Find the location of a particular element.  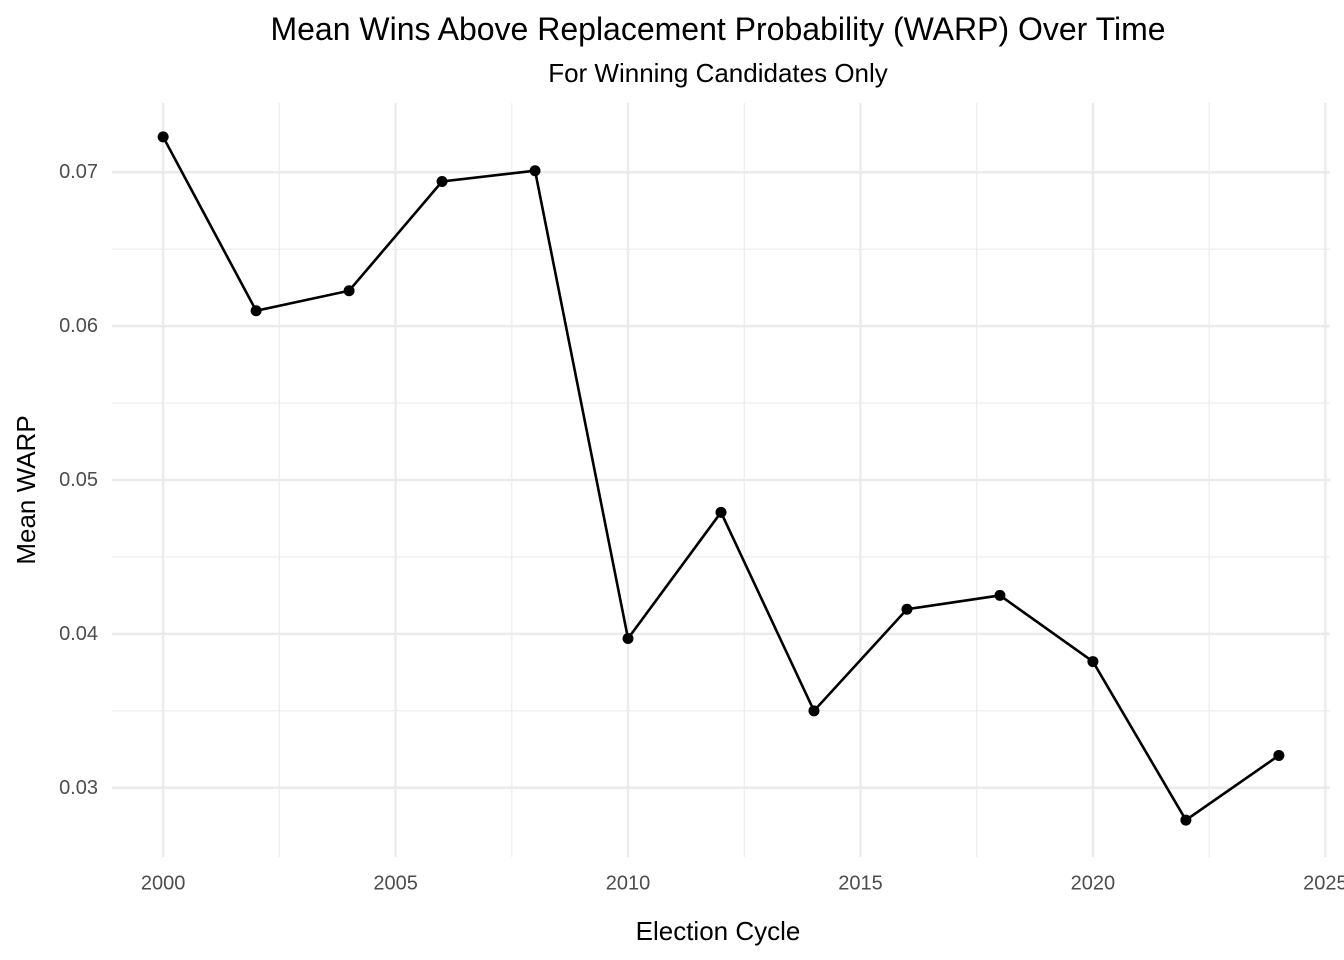

y-tick-label: 0.07 is located at coordinates (78, 172).